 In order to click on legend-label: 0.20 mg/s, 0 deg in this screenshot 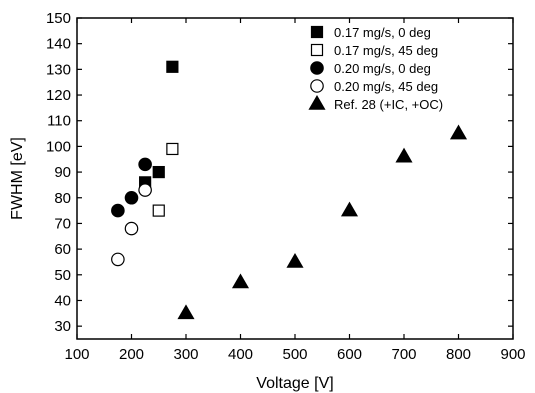, I will do `click(382, 68)`.